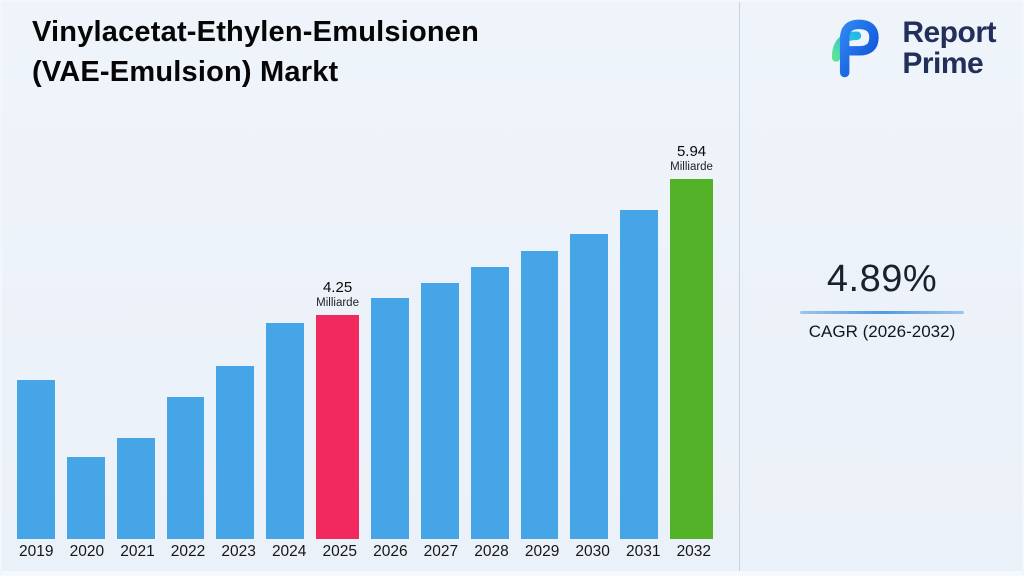 This screenshot has width=1024, height=576. What do you see at coordinates (185, 468) in the screenshot?
I see `bar-2022` at bounding box center [185, 468].